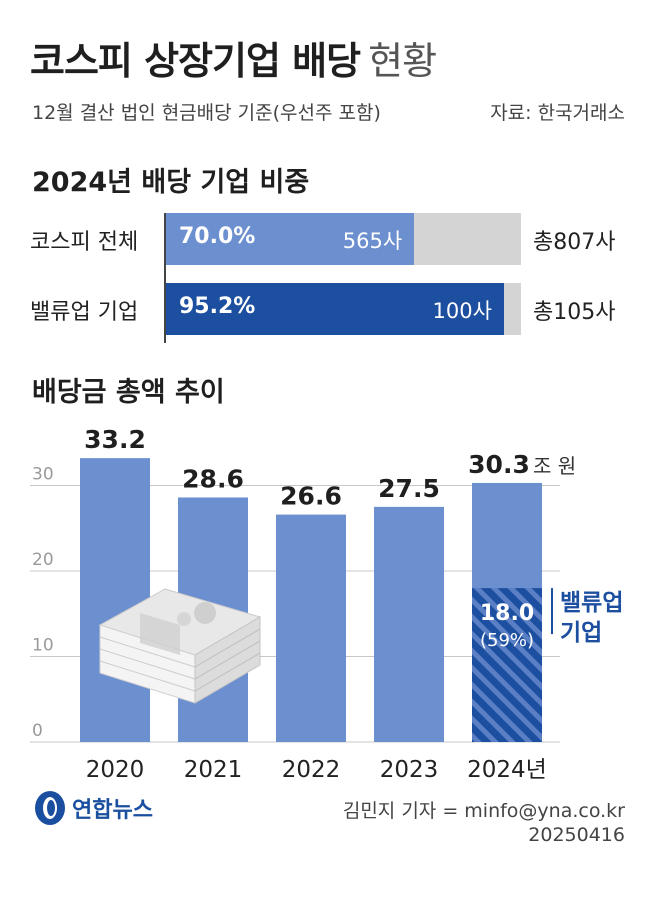 The image size is (655, 922). I want to click on ratio-row-label-valueup: 밸류업 기업, so click(84, 312).